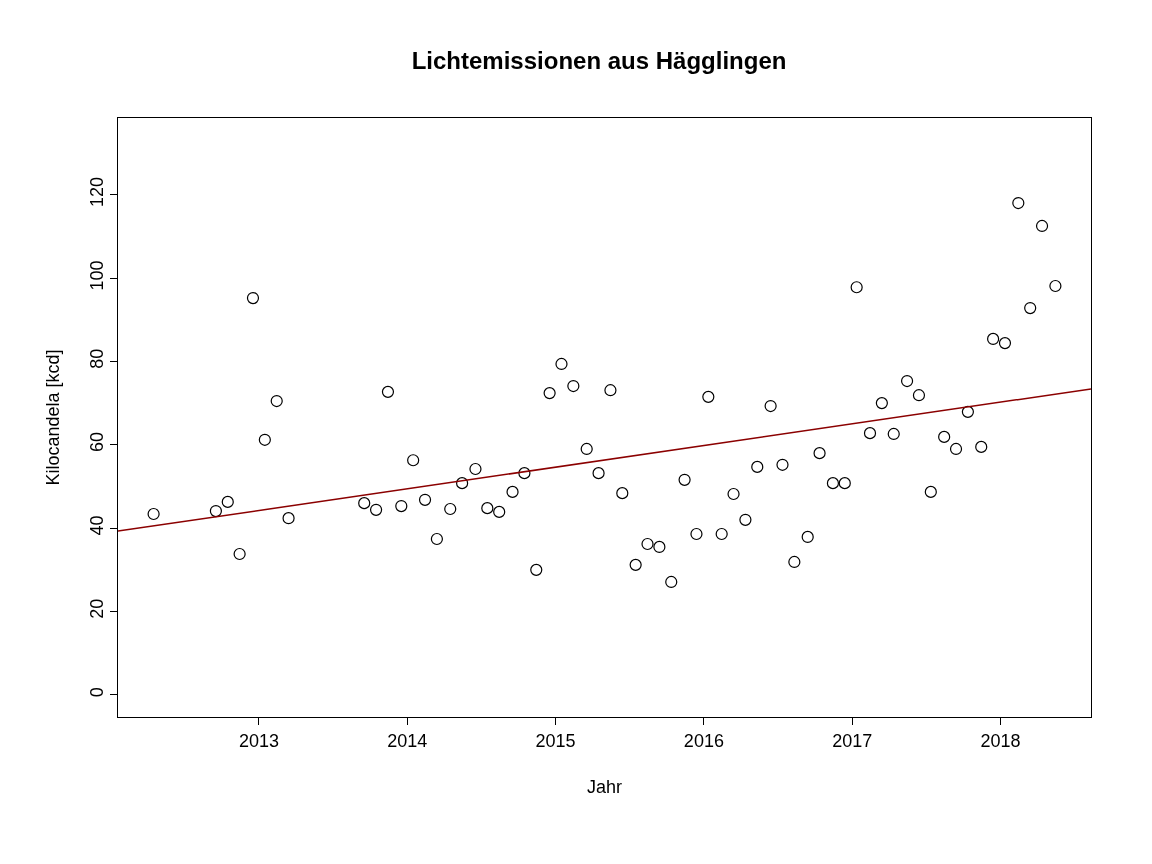 The width and height of the screenshot is (1152, 864). What do you see at coordinates (96, 358) in the screenshot?
I see `y-tick-label: 80` at bounding box center [96, 358].